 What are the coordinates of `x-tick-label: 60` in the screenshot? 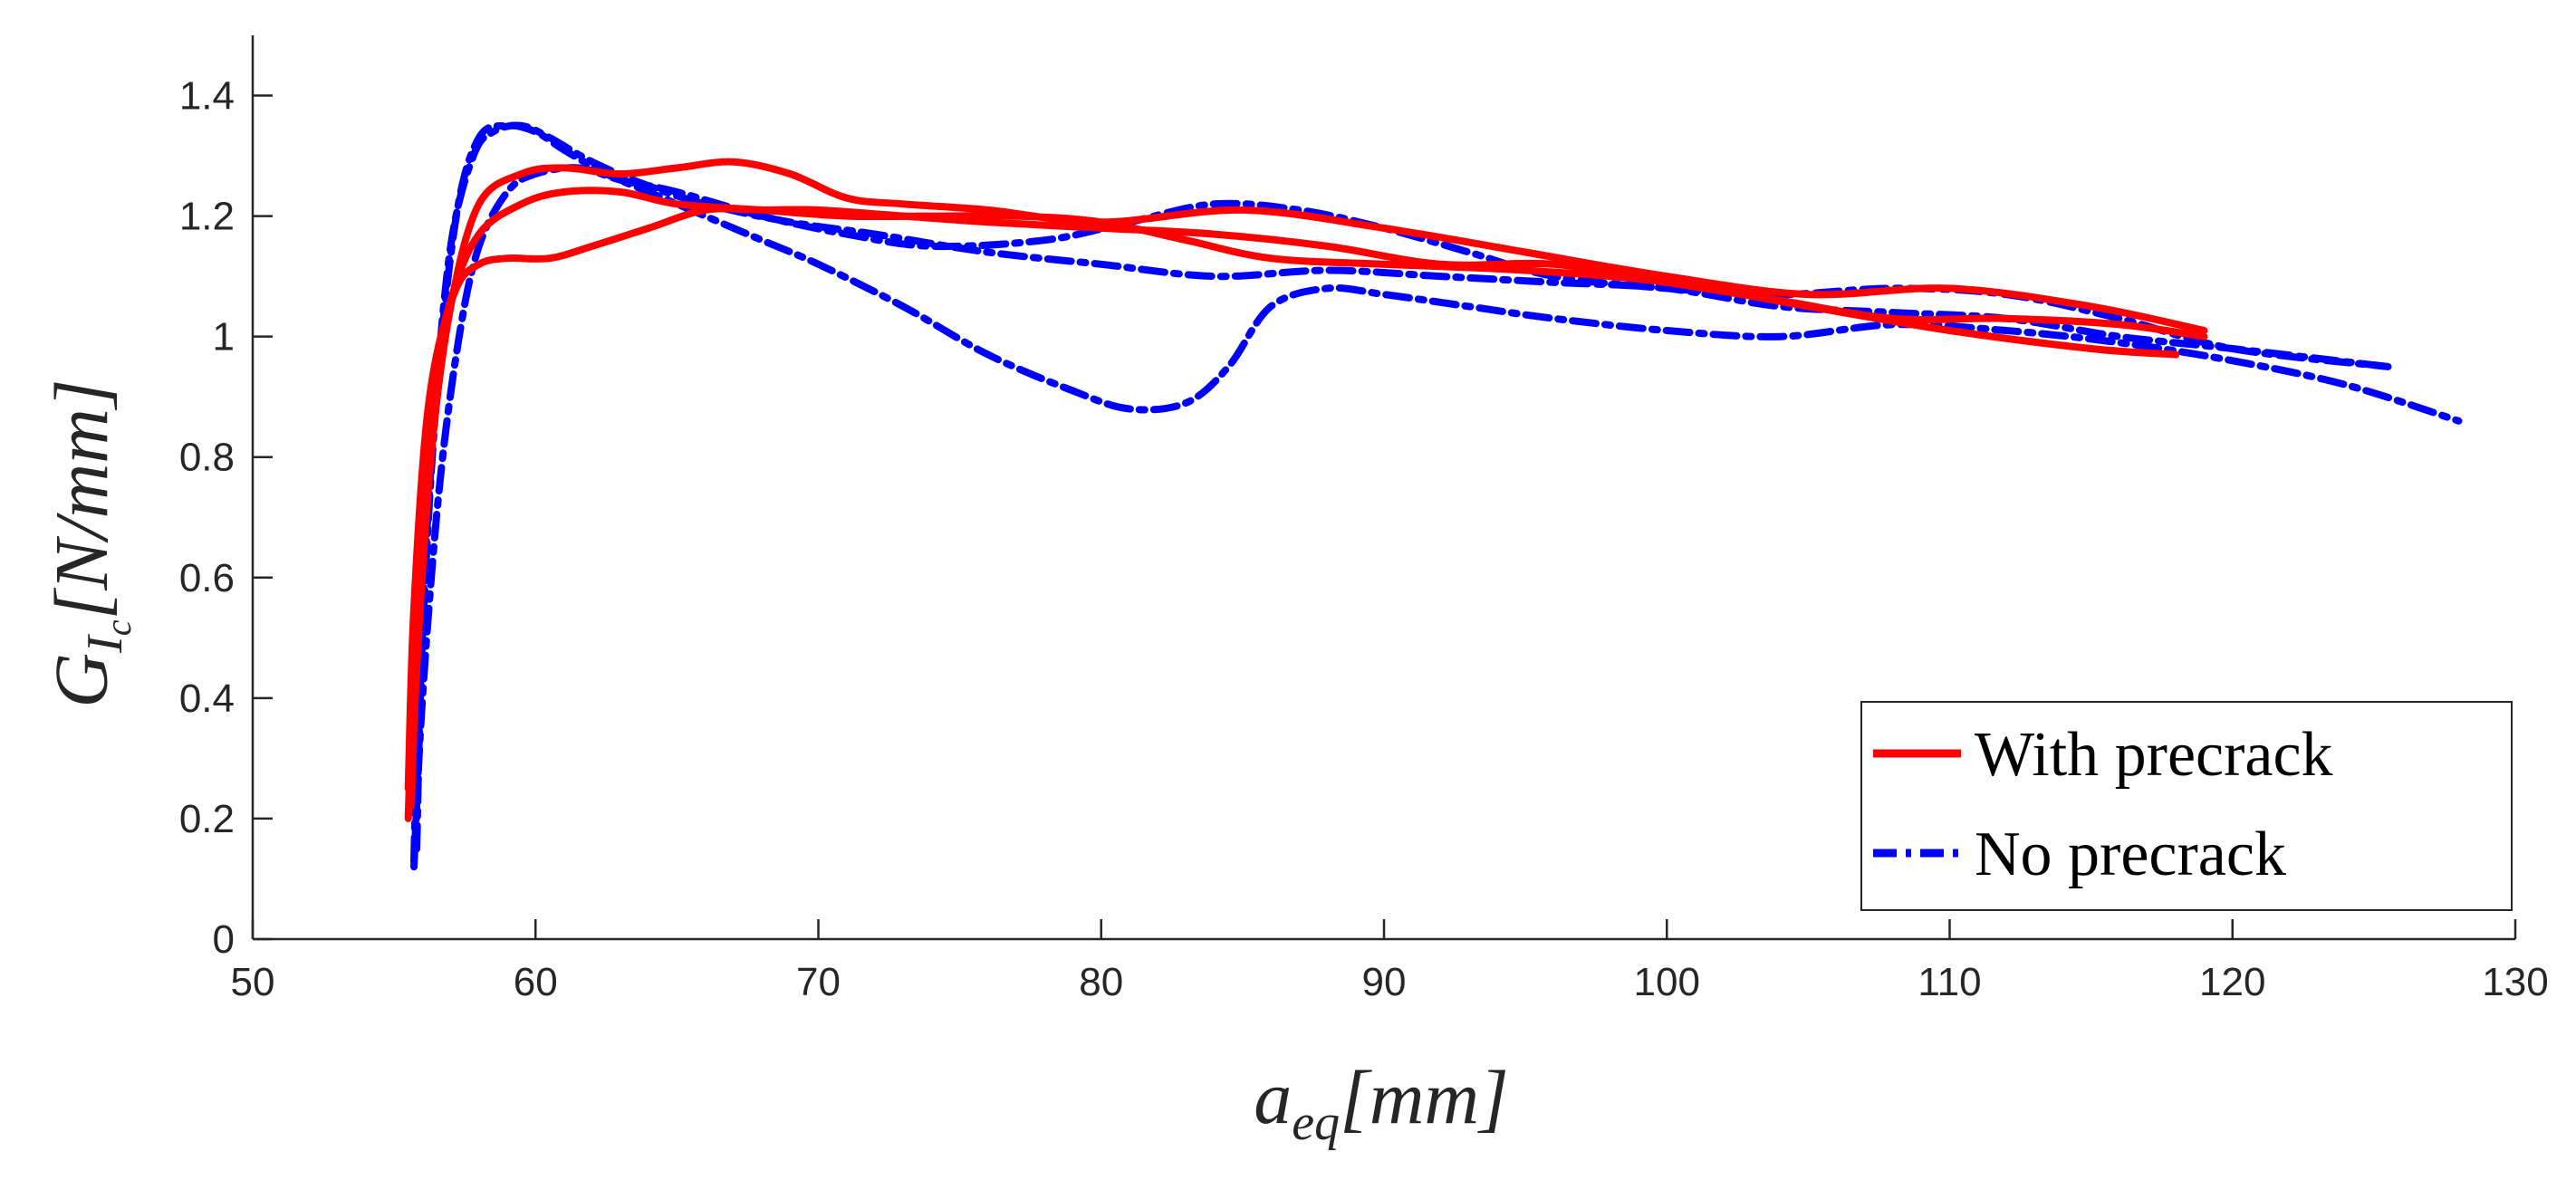 It's located at (536, 982).